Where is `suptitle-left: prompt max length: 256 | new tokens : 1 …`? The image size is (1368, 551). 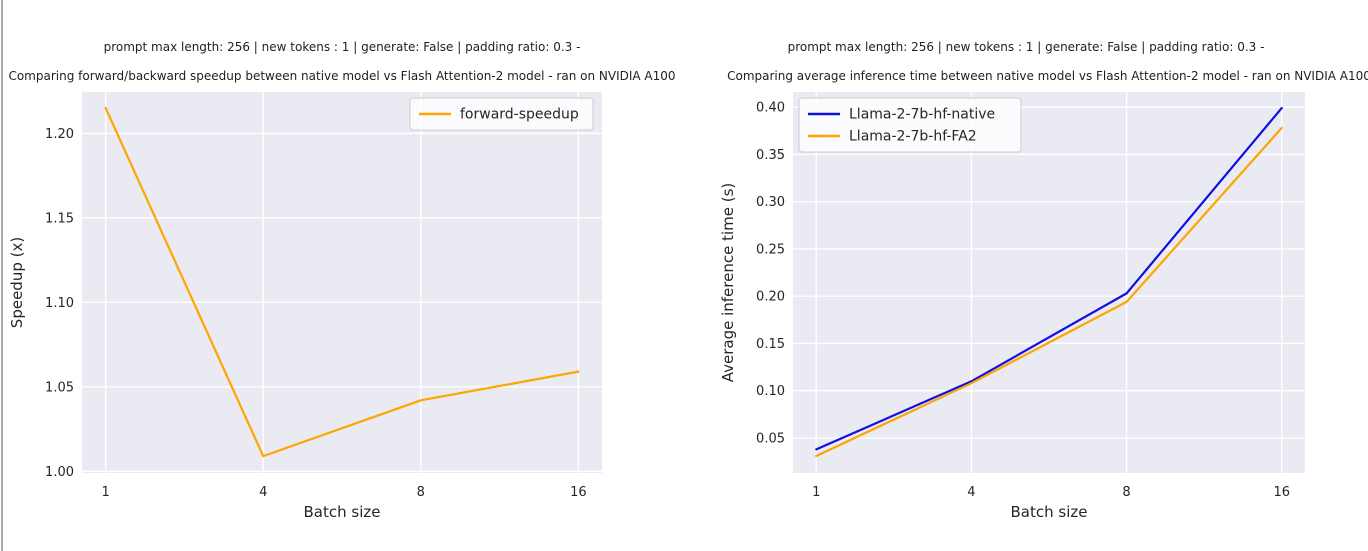 suptitle-left: prompt max length: 256 | new tokens : 1 … is located at coordinates (342, 47).